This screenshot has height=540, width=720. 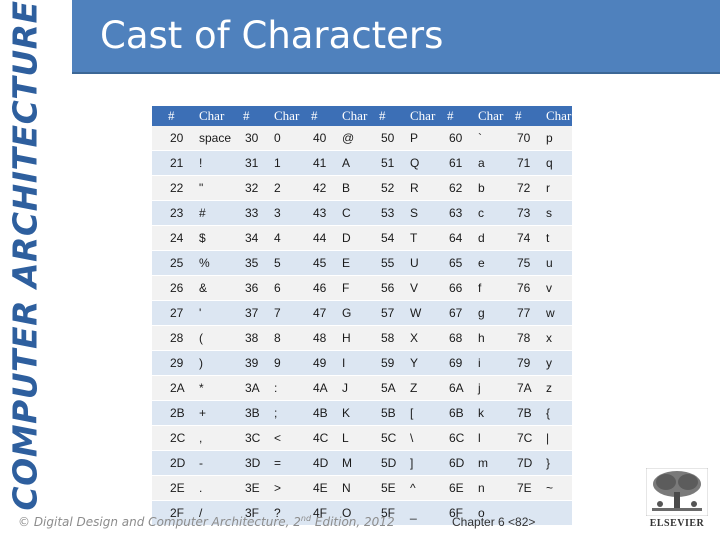 I want to click on table-row: 24 $34 4 44 D 54 T 64 d 74 t, so click(x=362, y=238).